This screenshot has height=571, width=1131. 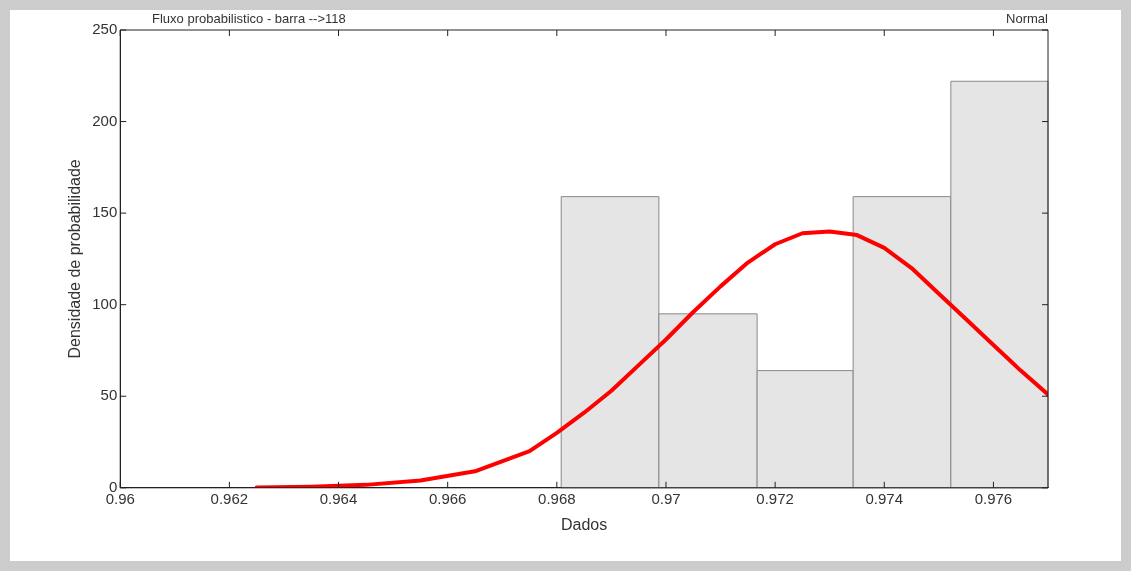 I want to click on x-tick-label: 0.972, so click(x=775, y=498).